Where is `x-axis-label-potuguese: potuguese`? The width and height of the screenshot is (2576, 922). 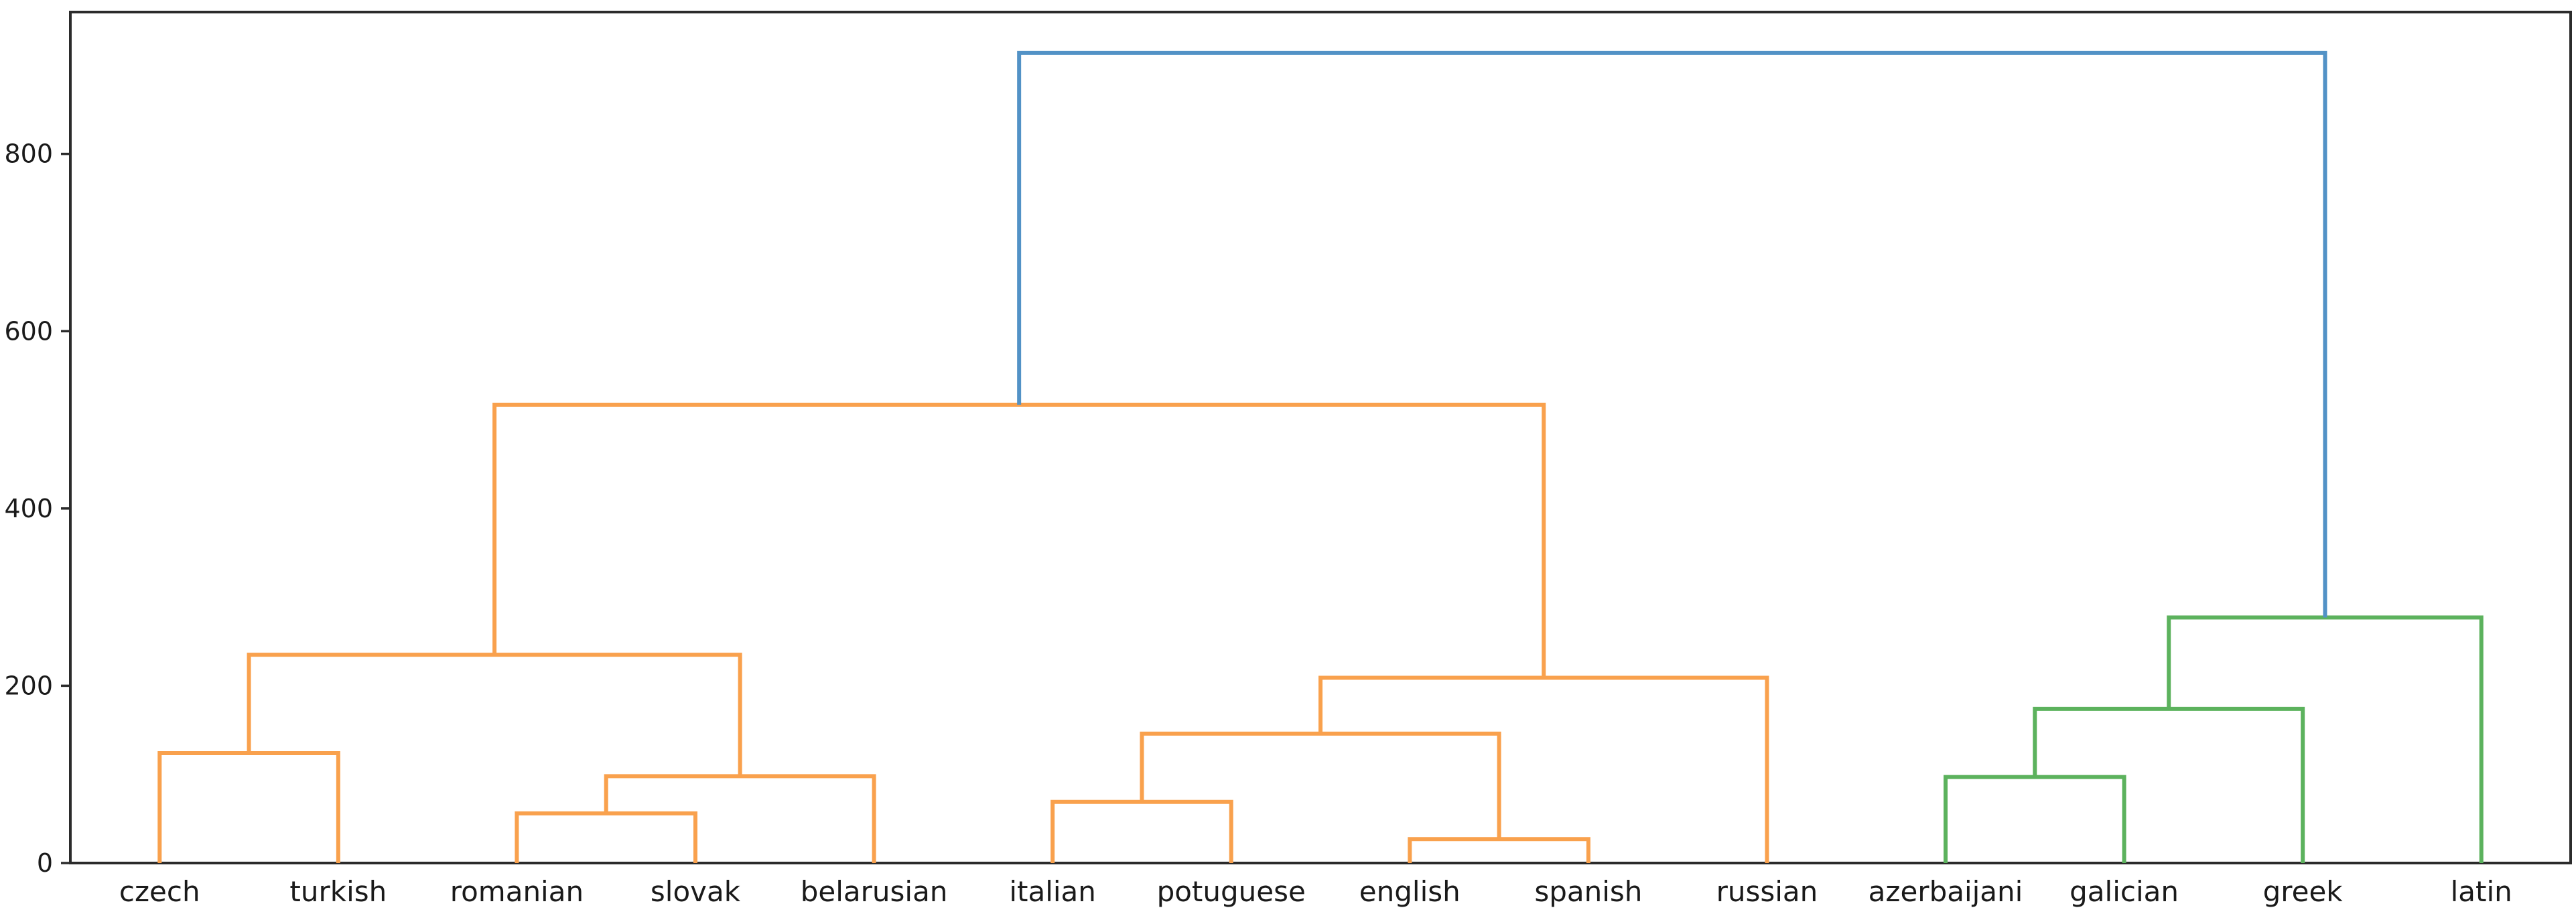
x-axis-label-potuguese: potuguese is located at coordinates (1231, 891).